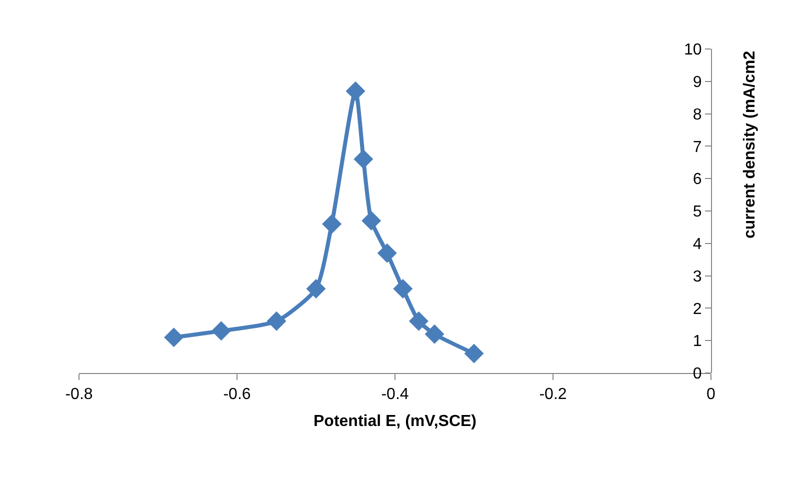 Image resolution: width=801 pixels, height=497 pixels. I want to click on y-tick-label: 9, so click(697, 82).